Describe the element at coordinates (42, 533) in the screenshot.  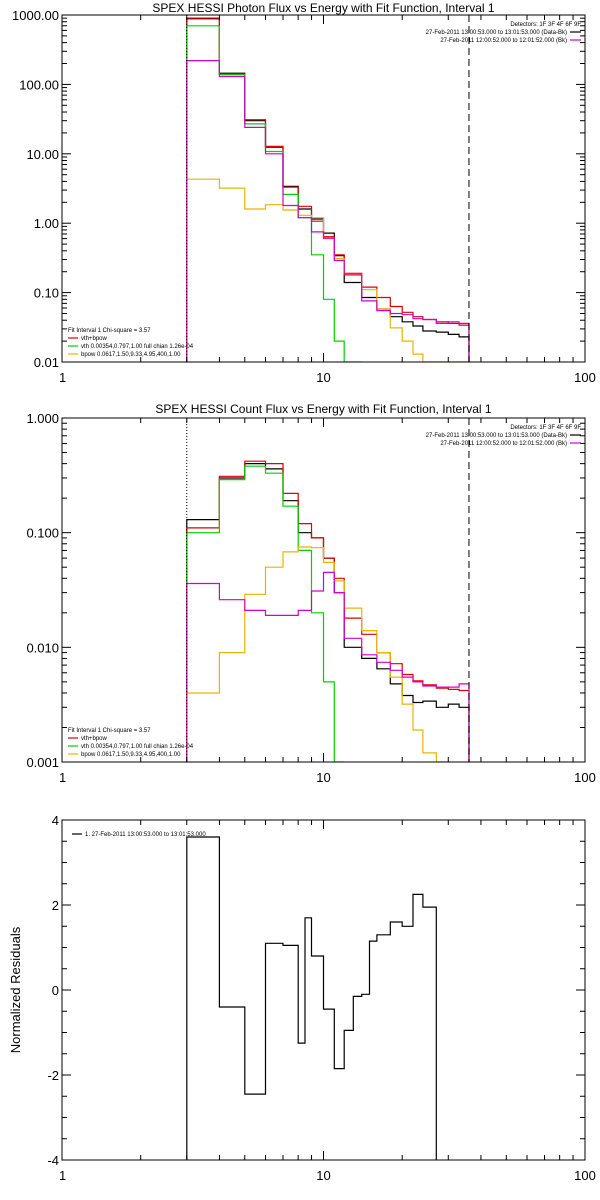
I see `y-tick-label: 0.100` at that location.